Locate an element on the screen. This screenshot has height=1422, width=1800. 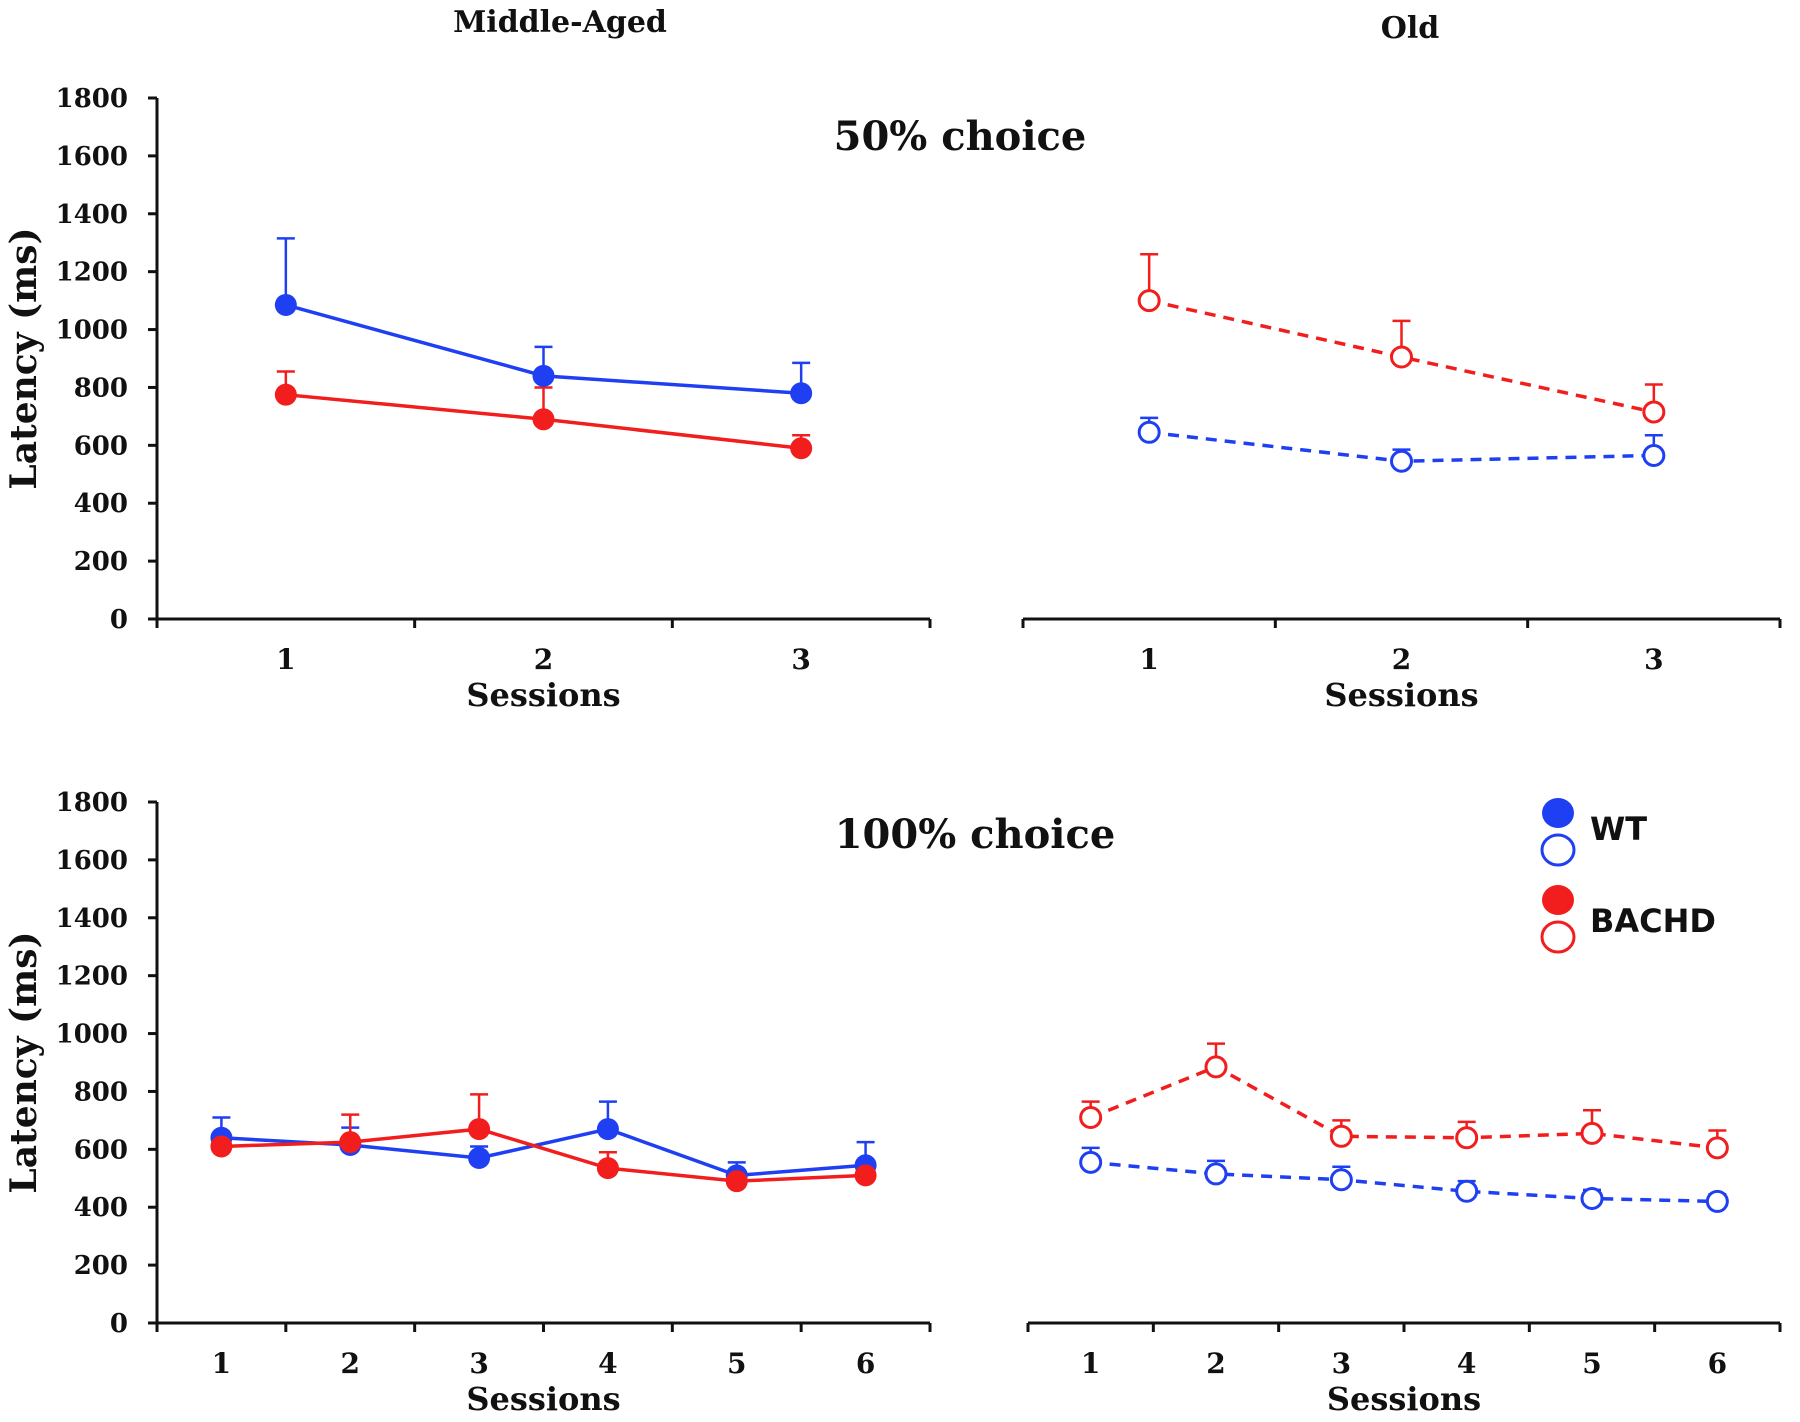
legend-bachd-label: BACHD is located at coordinates (1653, 921).